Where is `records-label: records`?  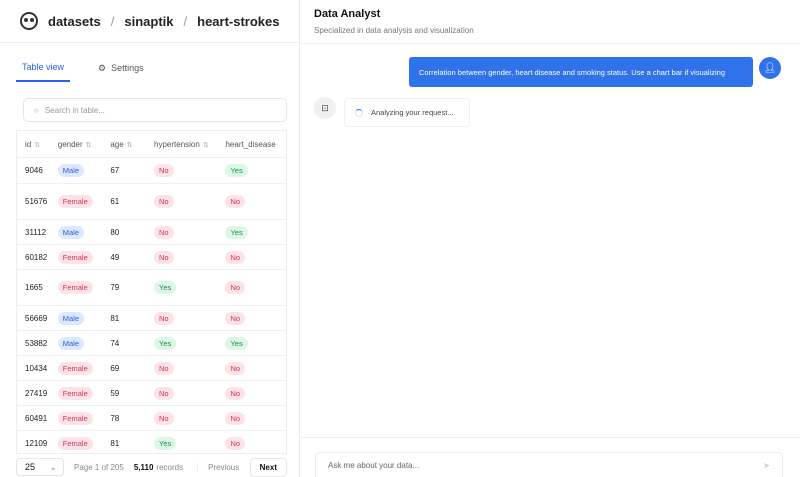
records-label: records is located at coordinates (170, 467).